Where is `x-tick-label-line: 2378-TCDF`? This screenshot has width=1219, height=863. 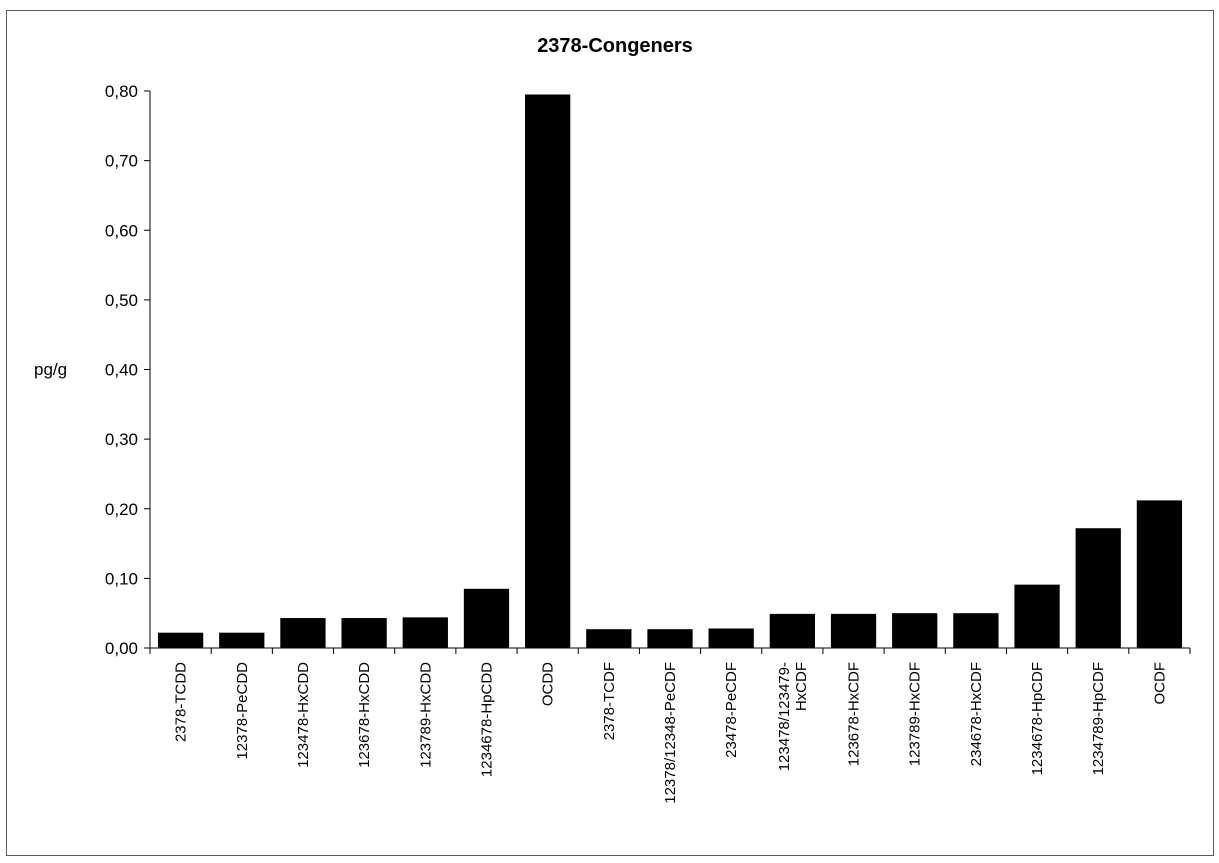 x-tick-label-line: 2378-TCDF is located at coordinates (609, 701).